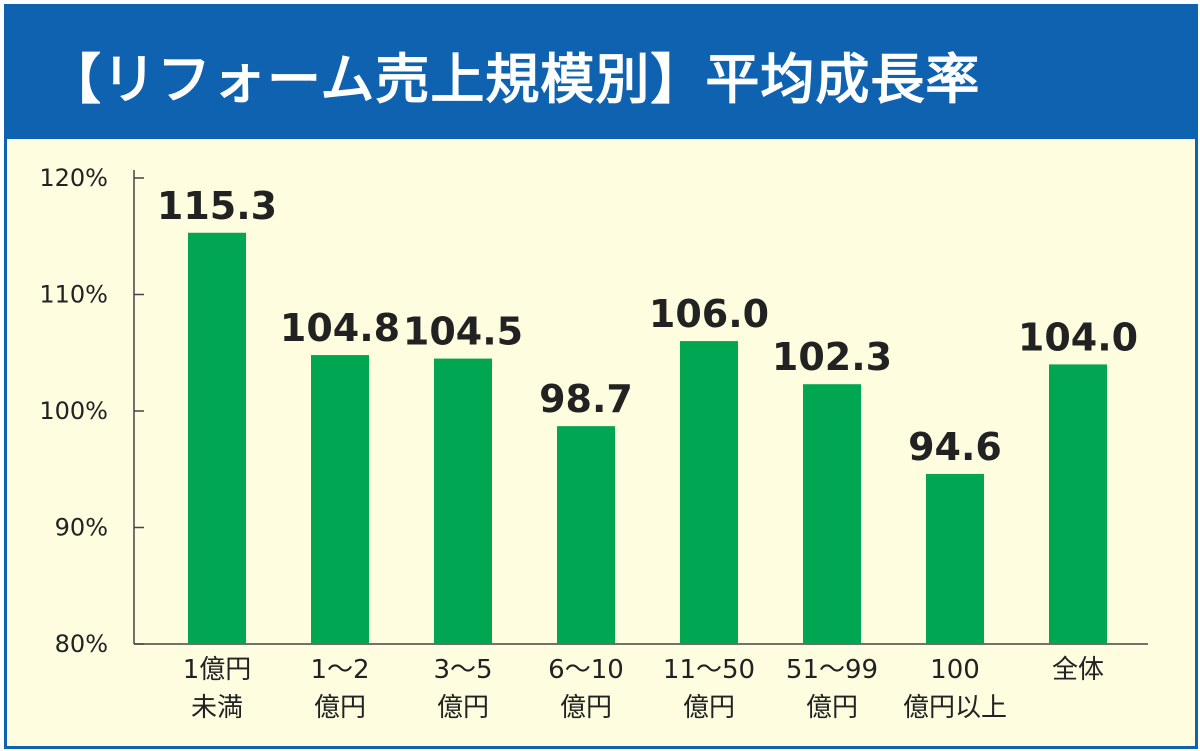 This screenshot has width=1200, height=751. What do you see at coordinates (340, 328) in the screenshot?
I see `data-label: 104.8` at bounding box center [340, 328].